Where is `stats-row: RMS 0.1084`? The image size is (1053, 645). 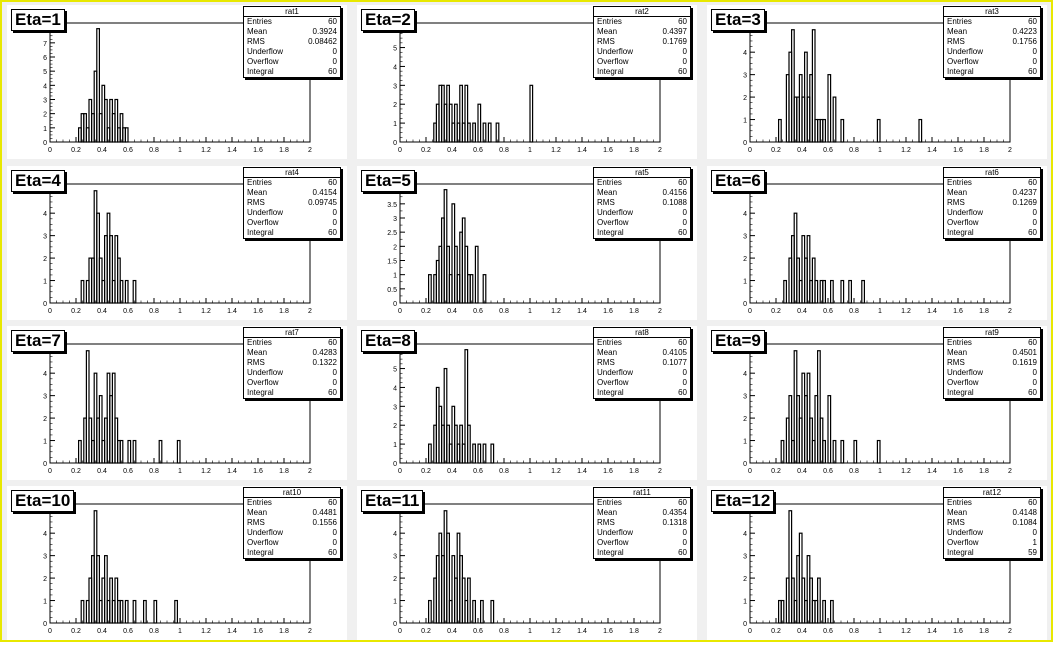 stats-row: RMS 0.1084 is located at coordinates (992, 523).